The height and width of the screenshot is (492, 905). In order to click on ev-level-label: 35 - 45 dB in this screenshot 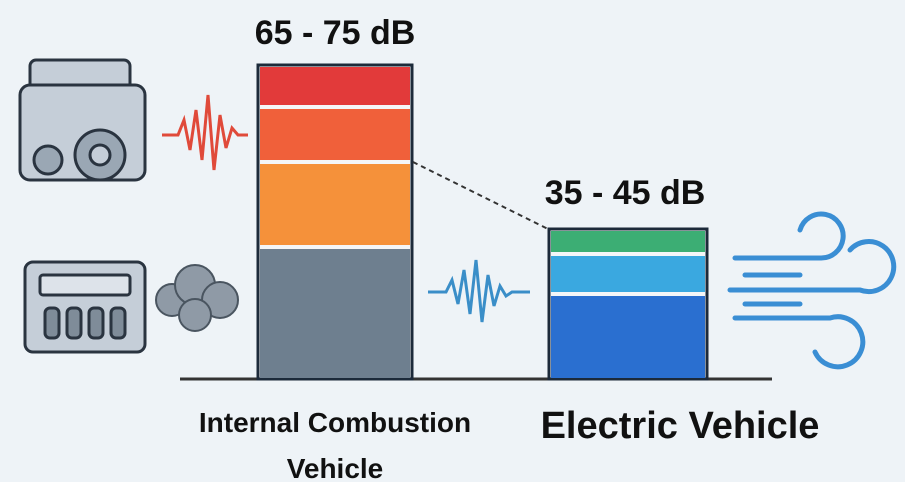, I will do `click(625, 193)`.